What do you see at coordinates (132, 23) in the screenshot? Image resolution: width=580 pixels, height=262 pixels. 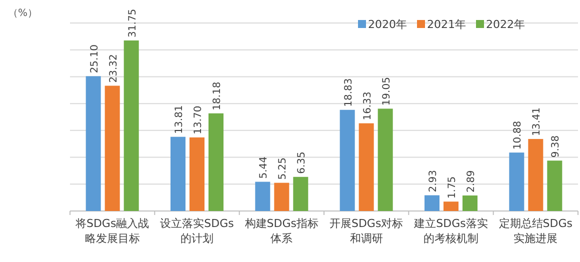 I see `data-label: 31.75` at bounding box center [132, 23].